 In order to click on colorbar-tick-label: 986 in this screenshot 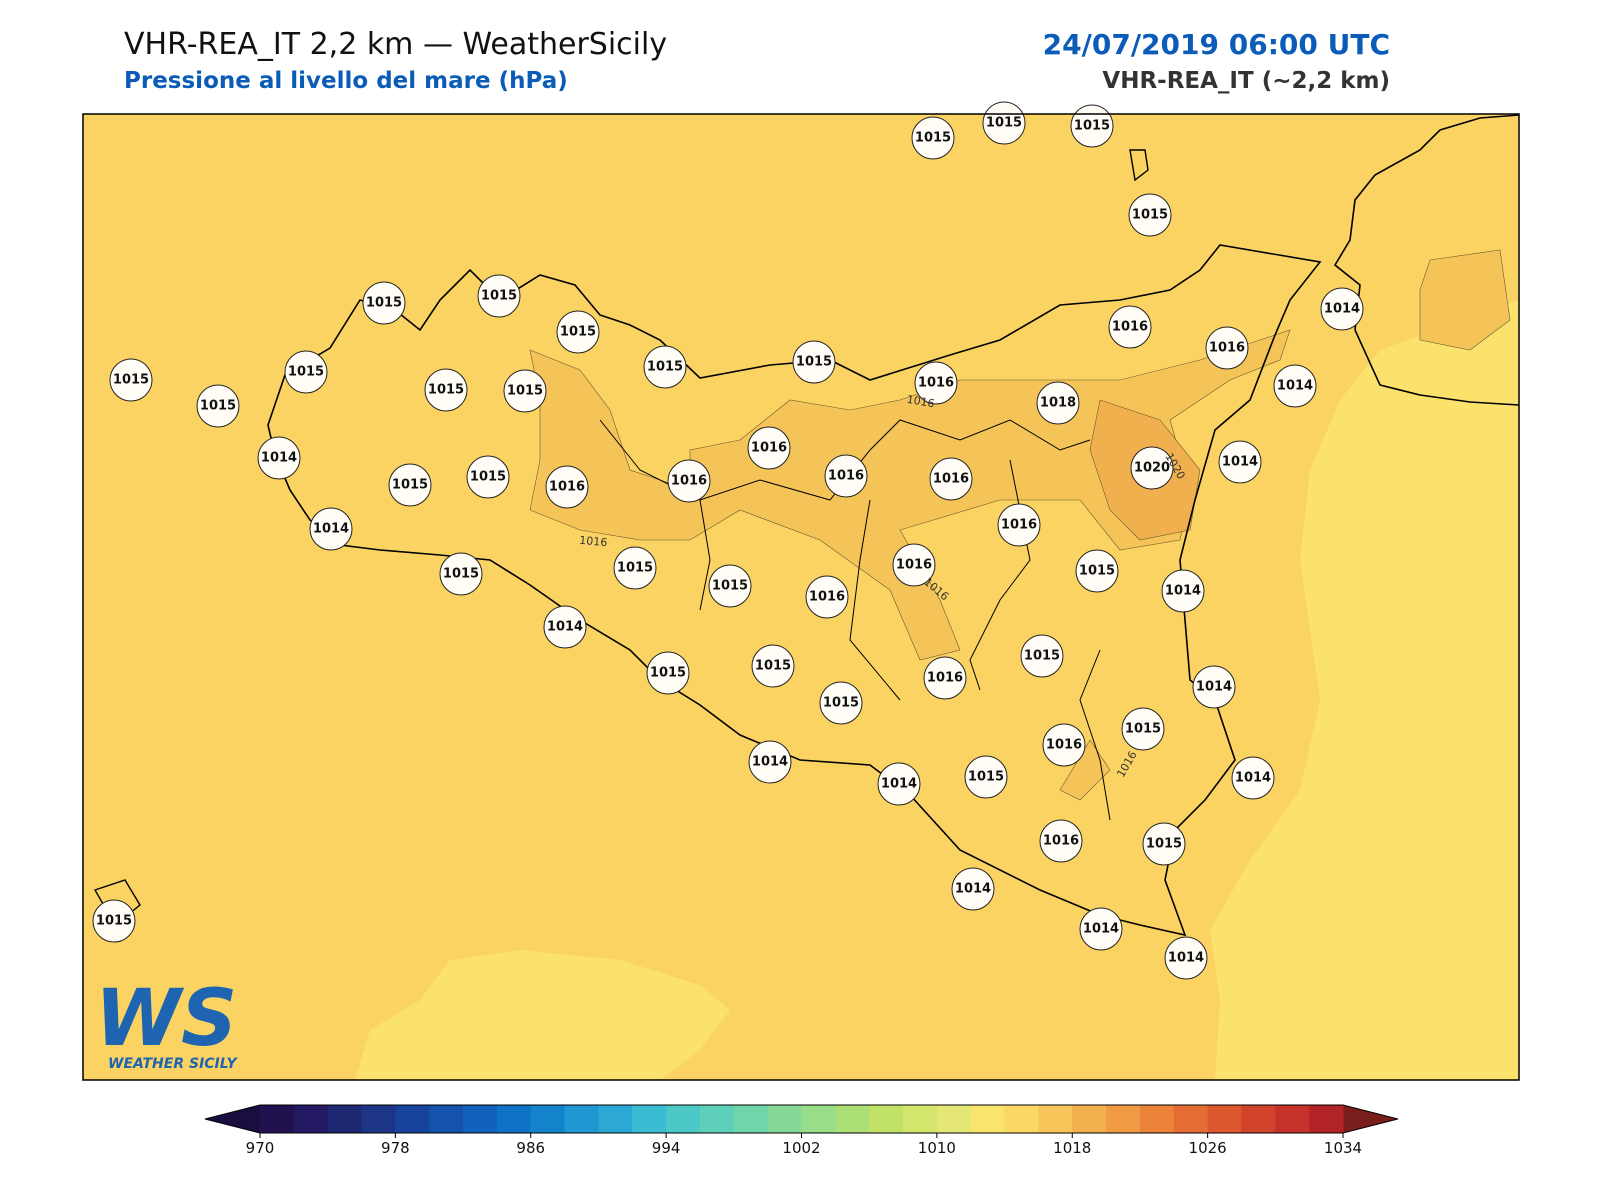, I will do `click(530, 1148)`.